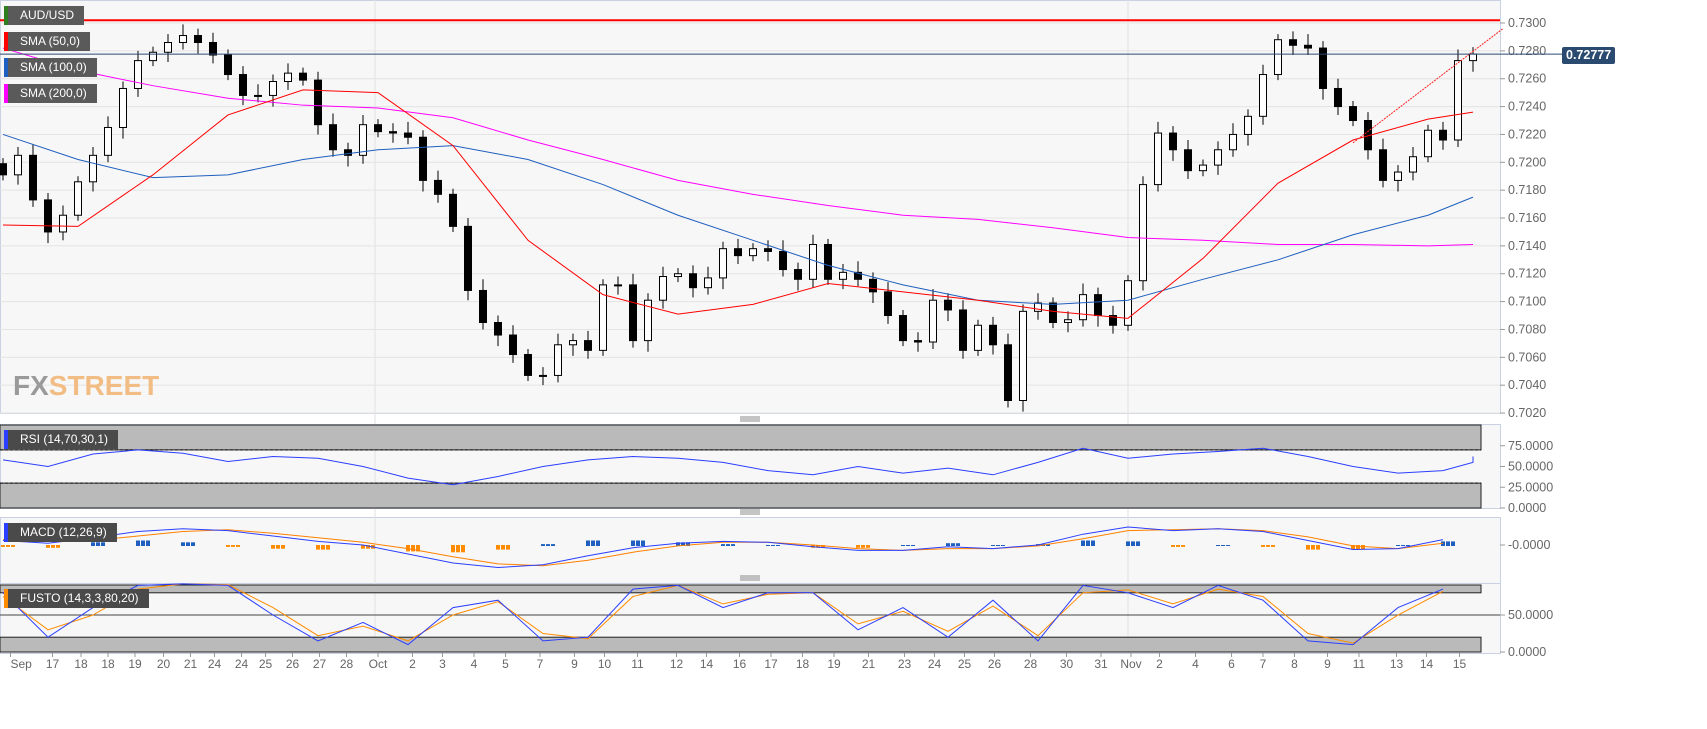 The image size is (1707, 729). Describe the element at coordinates (905, 664) in the screenshot. I see `x-tick-label: 23` at that location.